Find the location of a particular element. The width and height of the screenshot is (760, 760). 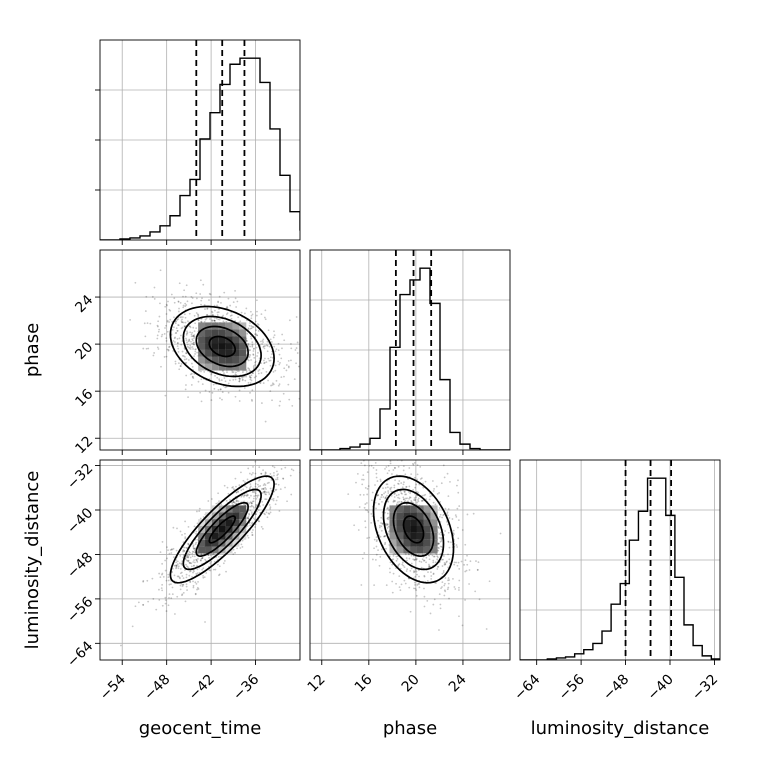

x-tick-label: −36 is located at coordinates (246, 687).